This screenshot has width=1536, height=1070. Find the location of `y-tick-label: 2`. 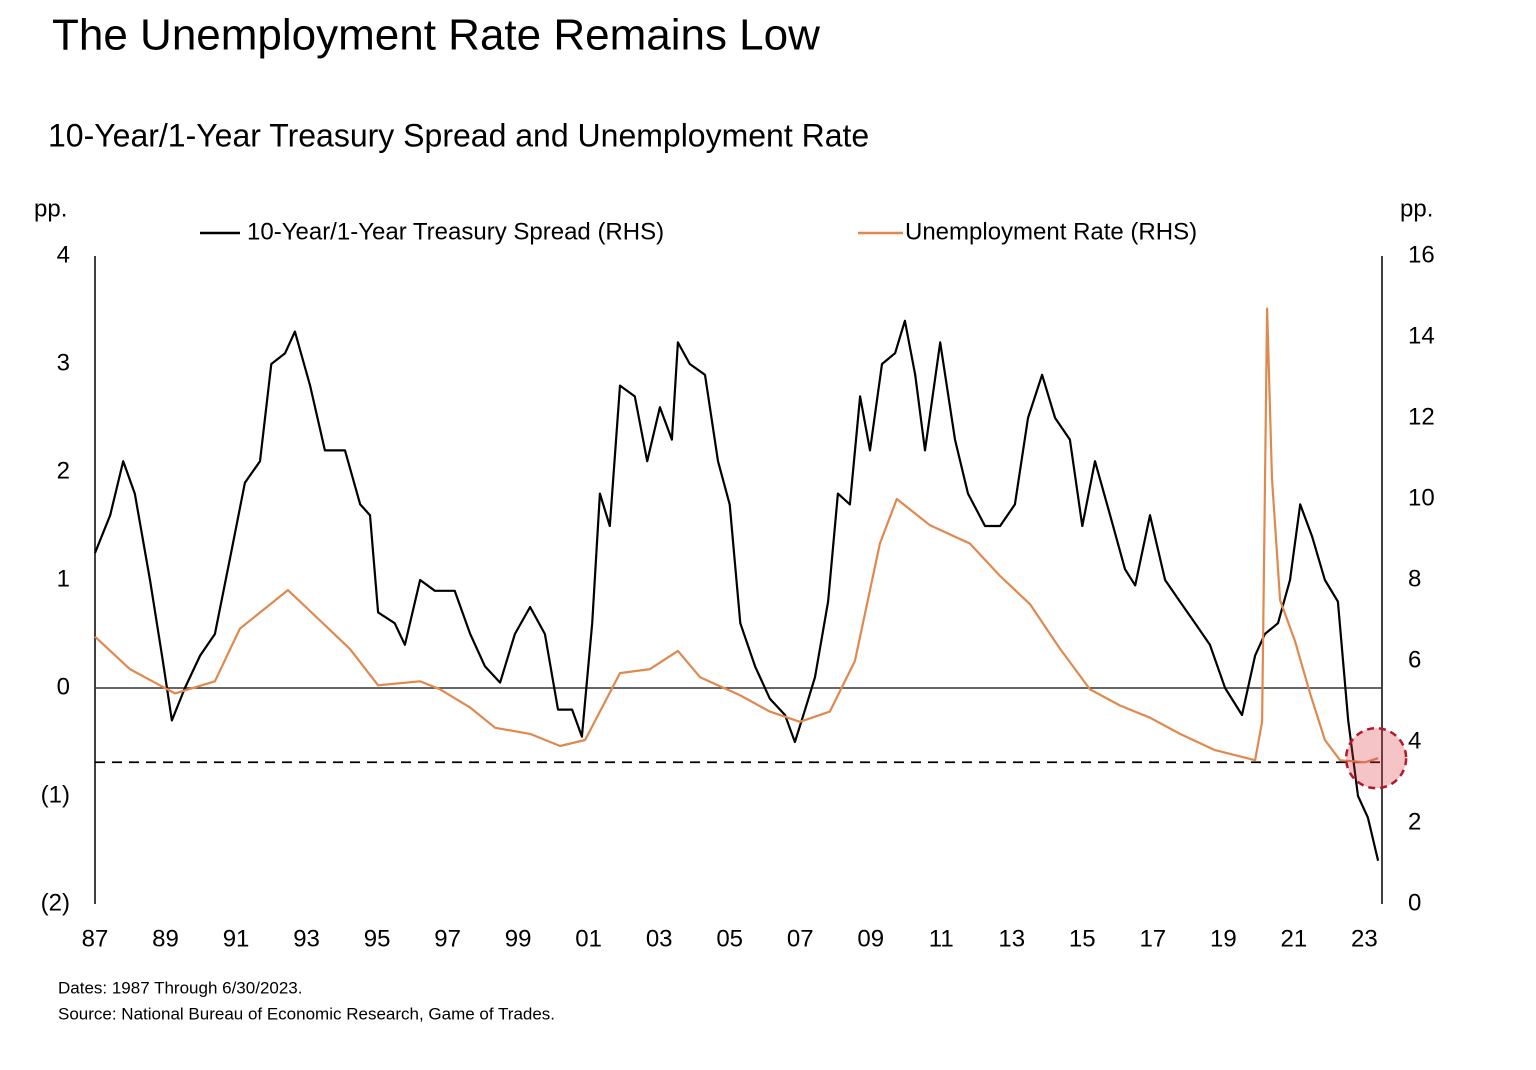

y-tick-label: 2 is located at coordinates (63, 470).